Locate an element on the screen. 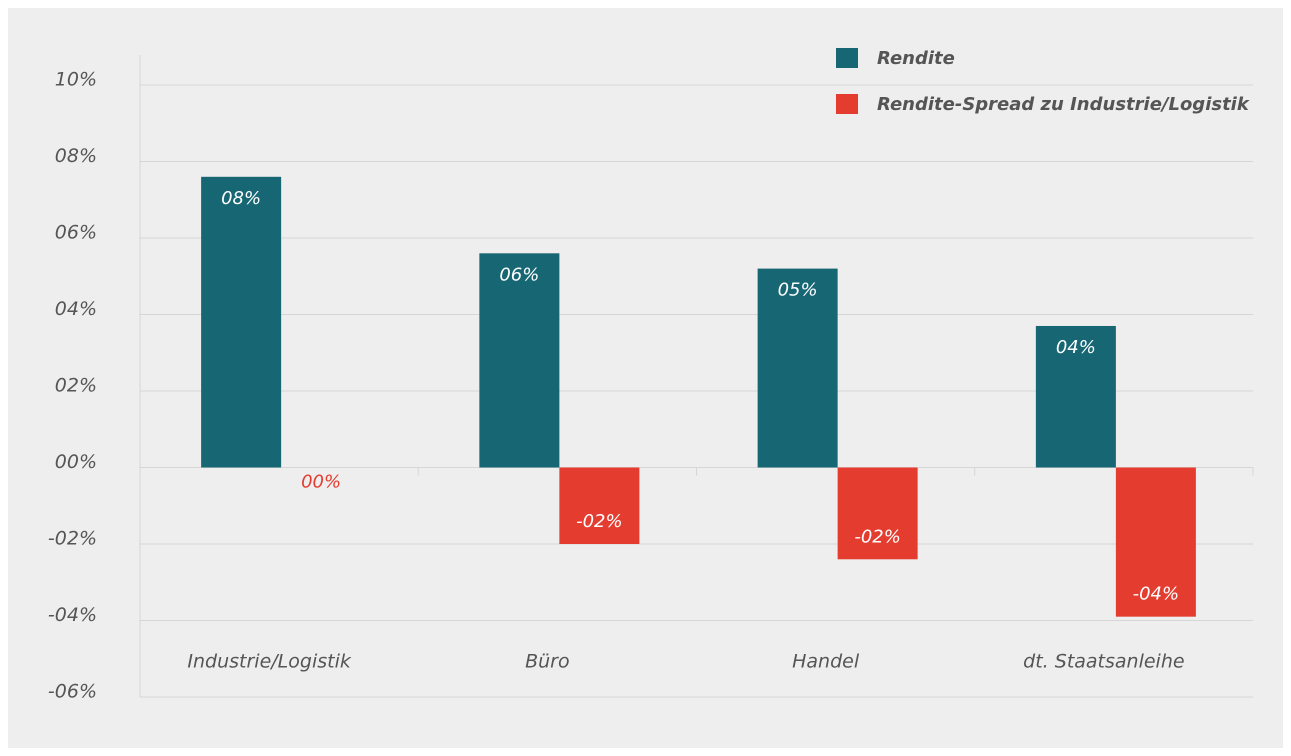 Image resolution: width=1291 pixels, height=756 pixels. y-tick-label: -02% is located at coordinates (72, 539).